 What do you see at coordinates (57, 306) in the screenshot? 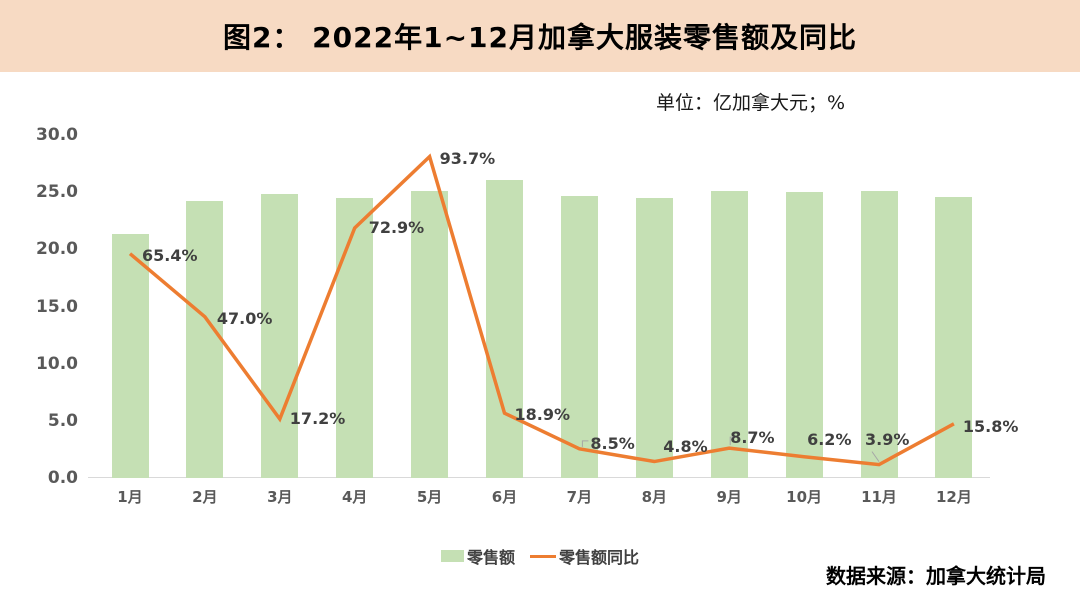
I see `y-tick-label: 15.0` at bounding box center [57, 306].